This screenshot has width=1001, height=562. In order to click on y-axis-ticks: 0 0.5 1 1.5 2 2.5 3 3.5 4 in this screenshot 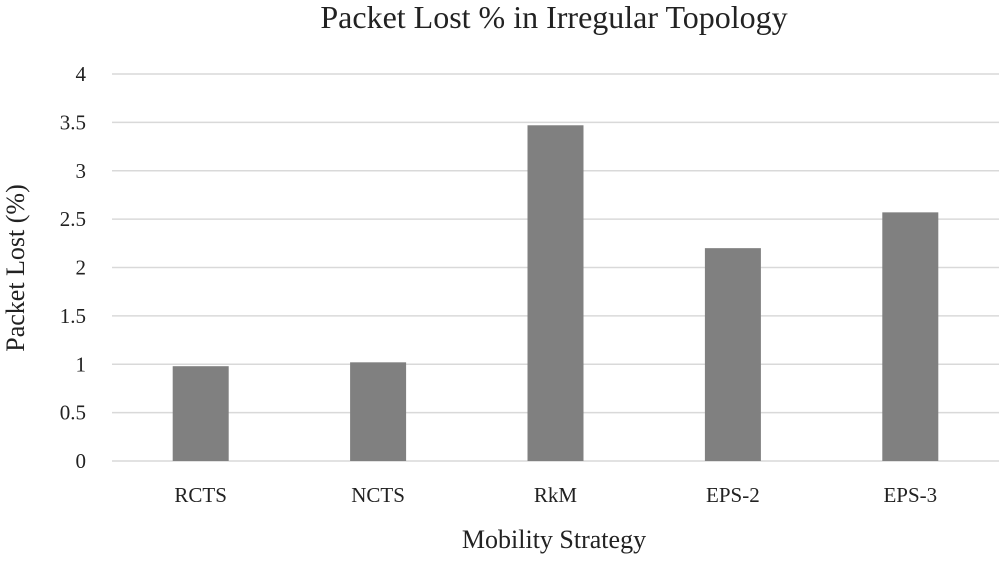, I will do `click(73, 267)`.